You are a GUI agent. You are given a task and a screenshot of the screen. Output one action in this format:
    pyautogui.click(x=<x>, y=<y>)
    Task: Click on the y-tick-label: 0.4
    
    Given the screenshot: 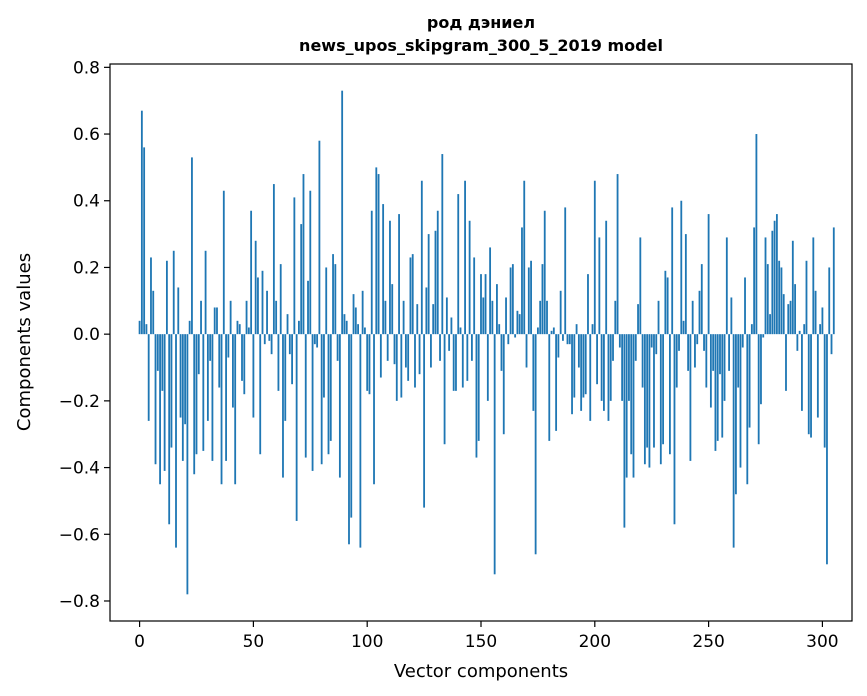 What is the action you would take?
    pyautogui.click(x=86, y=202)
    